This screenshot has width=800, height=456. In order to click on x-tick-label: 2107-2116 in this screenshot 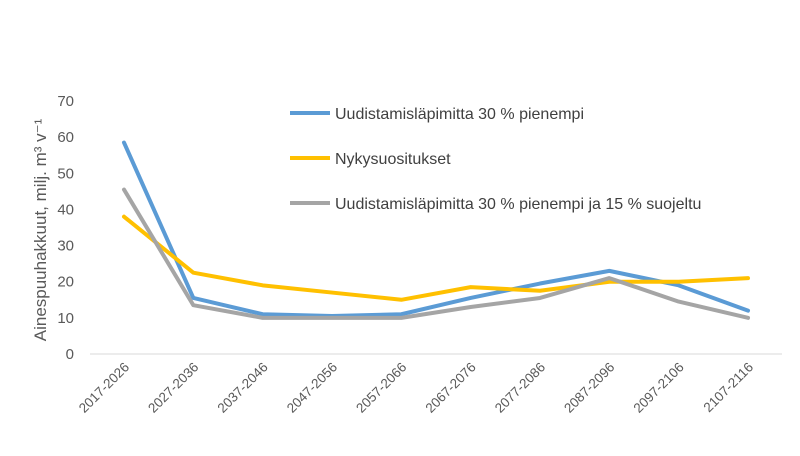, I will do `click(729, 388)`.